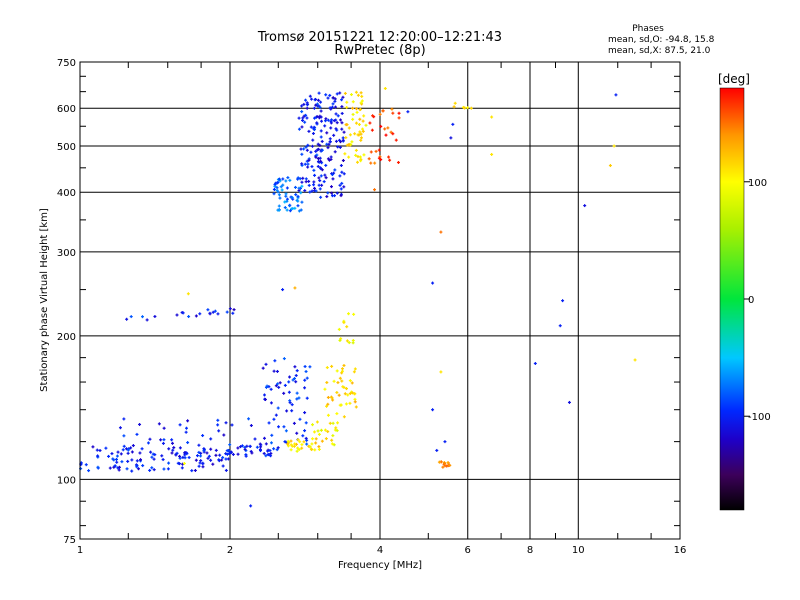 The width and height of the screenshot is (800, 600). What do you see at coordinates (230, 550) in the screenshot?
I see `x-tick-label: 2` at bounding box center [230, 550].